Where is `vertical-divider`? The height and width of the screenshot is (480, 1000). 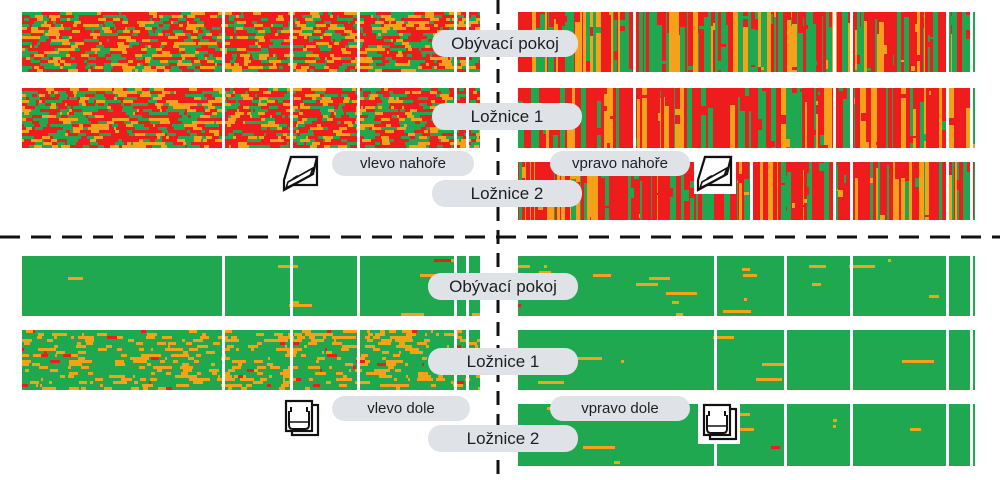 vertical-divider is located at coordinates (498, 240).